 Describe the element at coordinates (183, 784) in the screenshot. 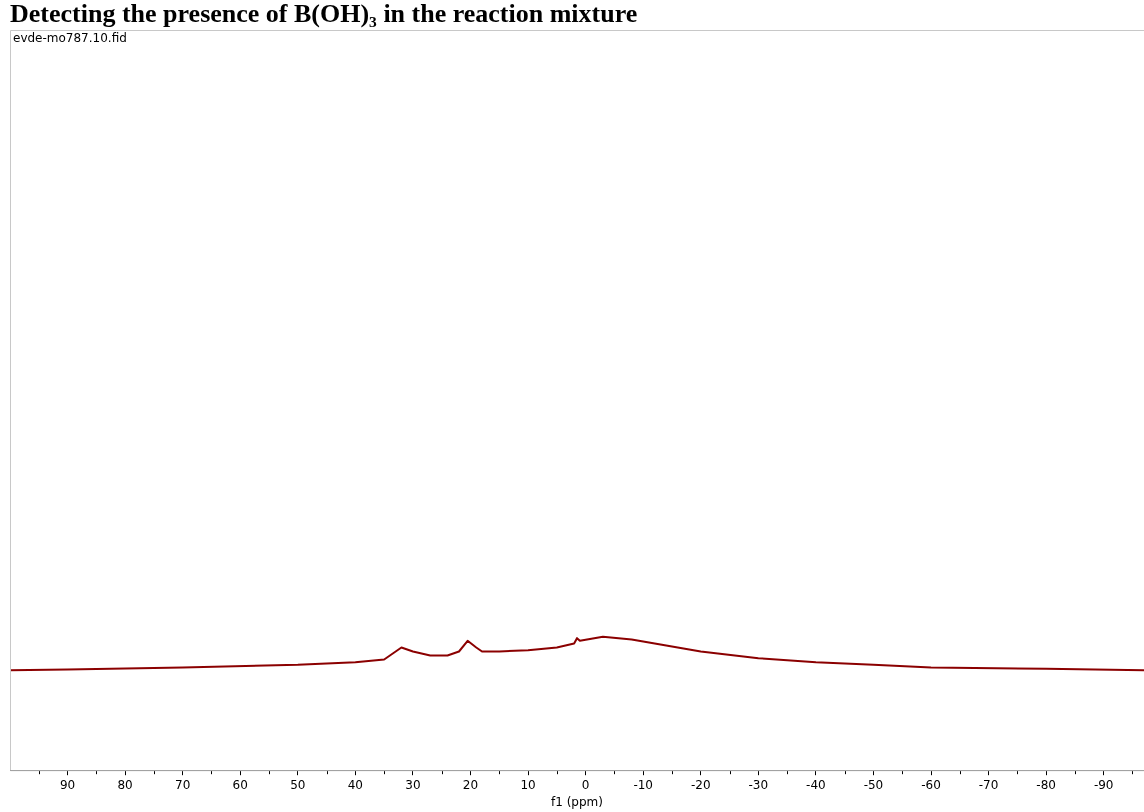

I see `x-tick-label: 70` at that location.